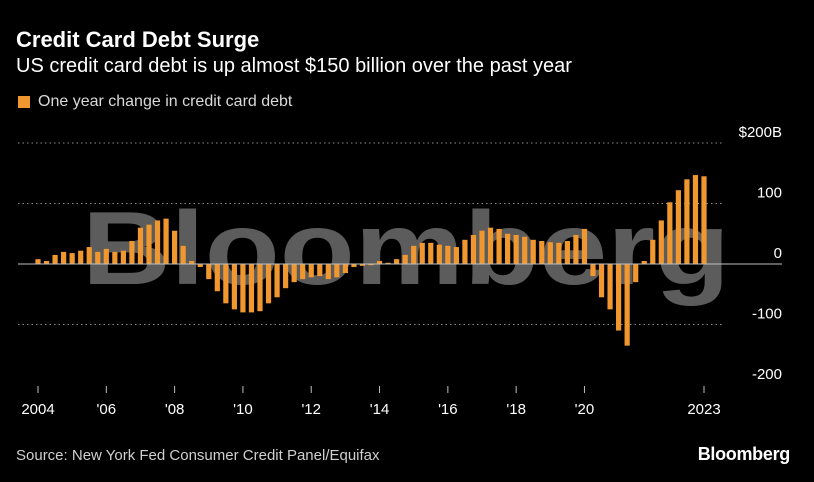 Image resolution: width=814 pixels, height=482 pixels. Describe the element at coordinates (767, 314) in the screenshot. I see `y-tick-label: -100` at that location.